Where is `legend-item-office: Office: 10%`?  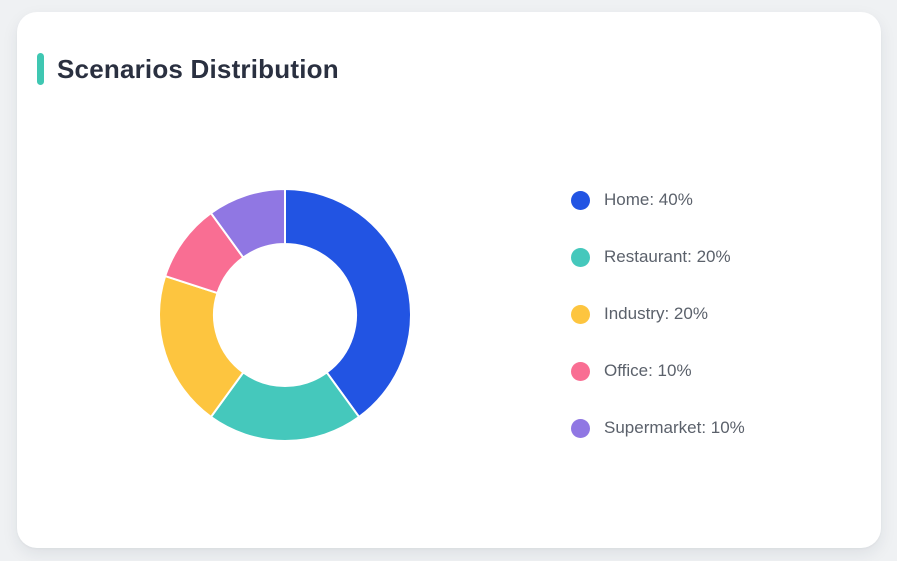 legend-item-office: Office: 10% is located at coordinates (658, 371).